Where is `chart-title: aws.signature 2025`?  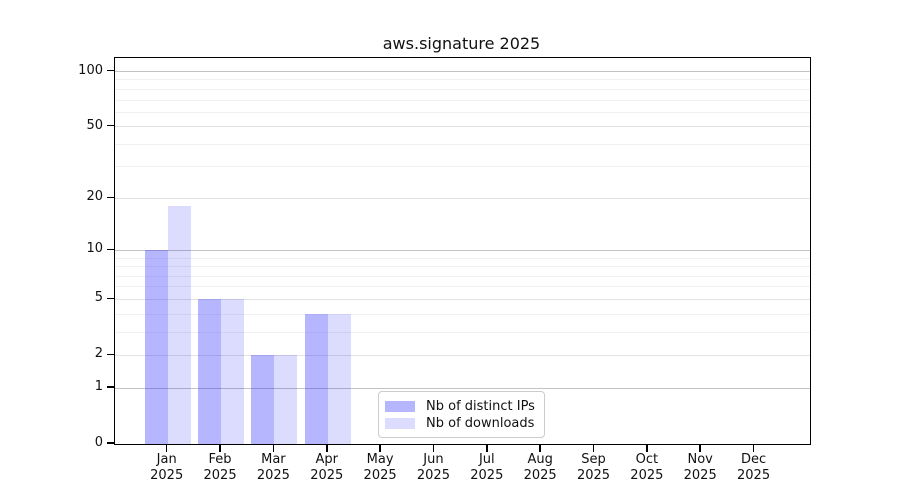 chart-title: aws.signature 2025 is located at coordinates (461, 43).